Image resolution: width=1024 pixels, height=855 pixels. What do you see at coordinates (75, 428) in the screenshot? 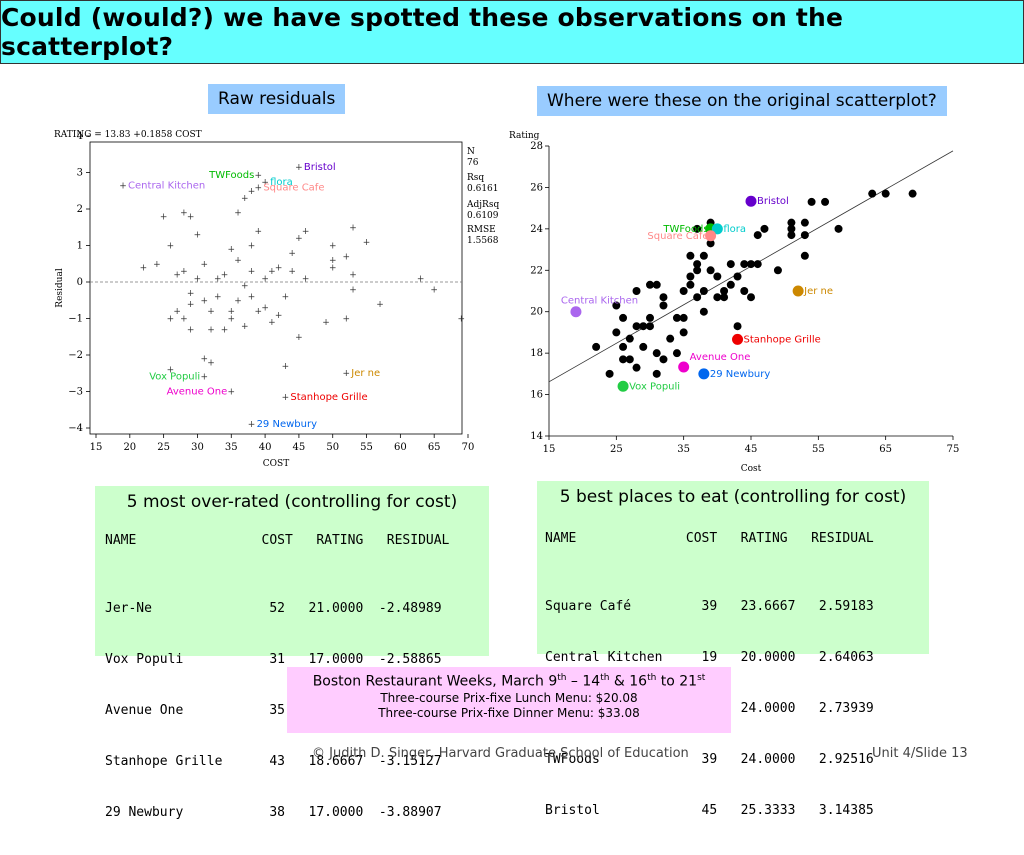
I see `y-tick-label: −4` at bounding box center [75, 428].